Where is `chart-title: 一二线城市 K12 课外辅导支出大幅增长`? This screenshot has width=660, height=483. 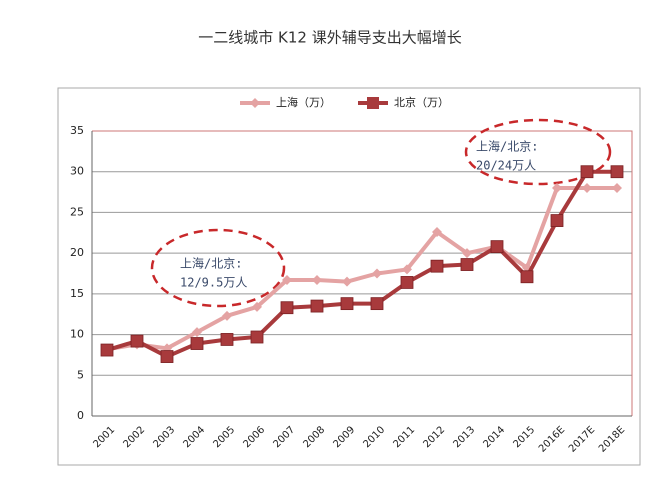 chart-title: 一二线城市 K12 课外辅导支出大幅增长 is located at coordinates (329, 38).